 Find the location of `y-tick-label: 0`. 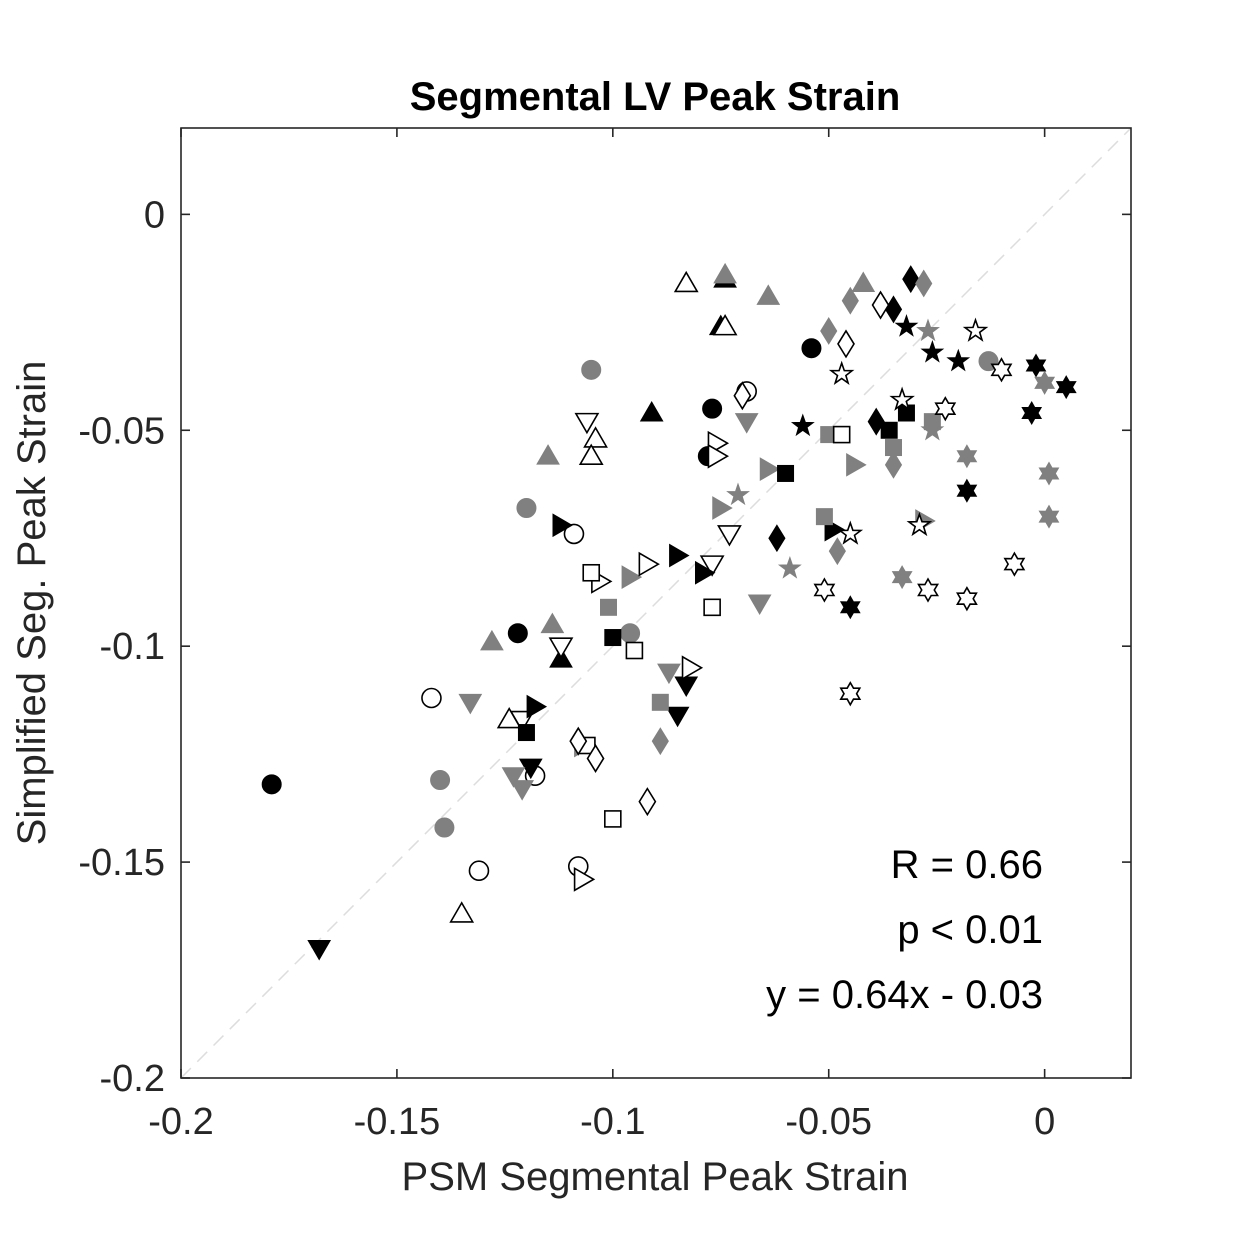

y-tick-label: 0 is located at coordinates (154, 215).